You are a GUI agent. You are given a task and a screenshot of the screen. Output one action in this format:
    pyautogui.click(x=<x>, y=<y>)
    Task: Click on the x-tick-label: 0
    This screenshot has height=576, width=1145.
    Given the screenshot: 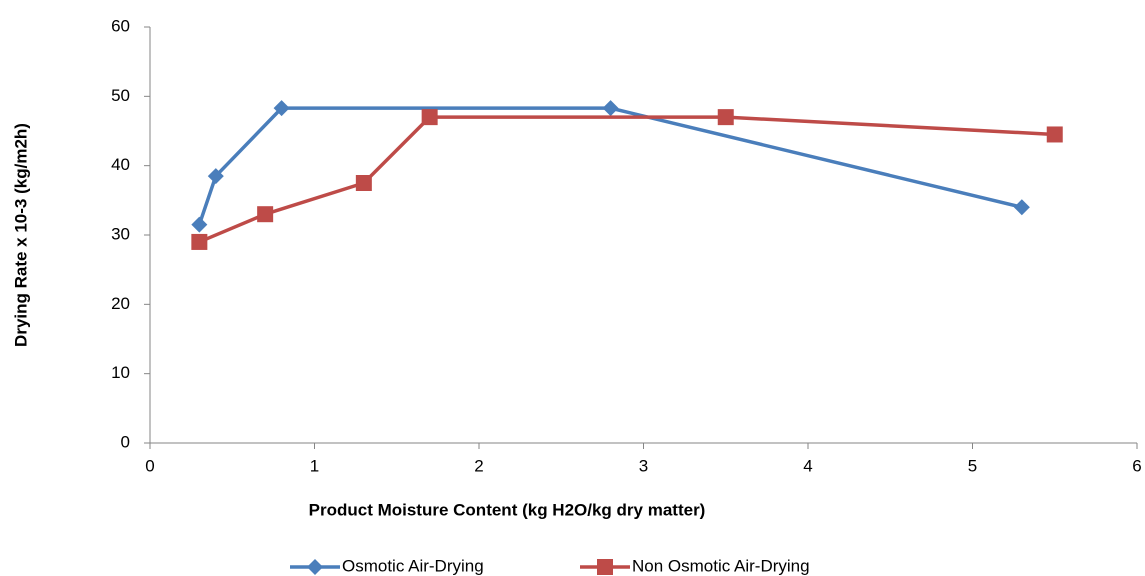 What is the action you would take?
    pyautogui.click(x=149, y=465)
    